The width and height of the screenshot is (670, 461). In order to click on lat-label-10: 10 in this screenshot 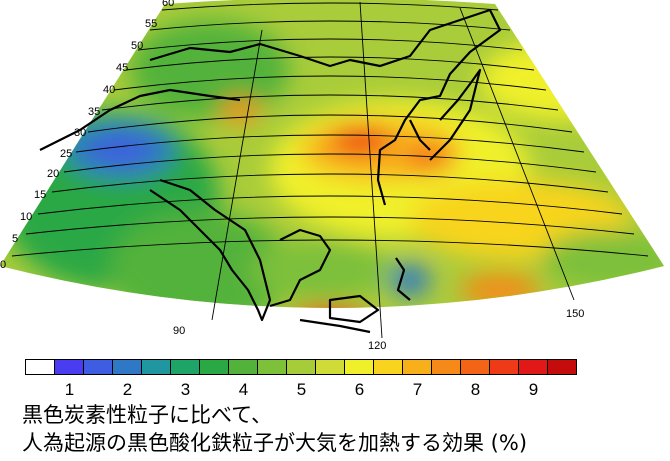, I will do `click(26, 217)`.